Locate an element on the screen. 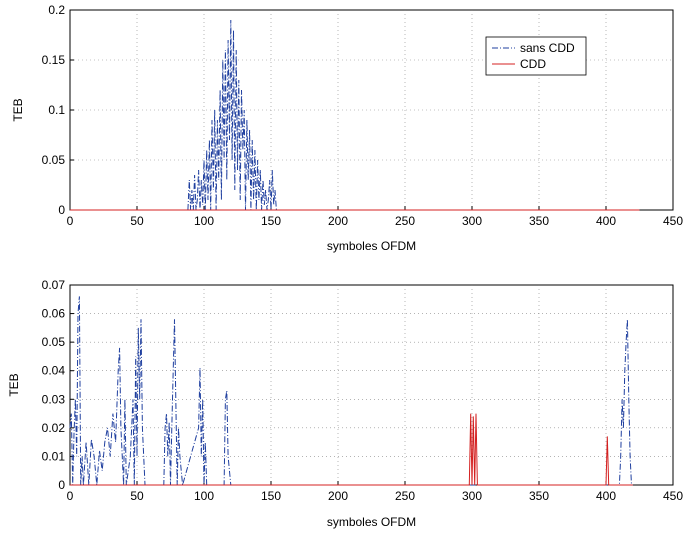 The height and width of the screenshot is (538, 683). top-x-tick-label: 50 is located at coordinates (137, 221).